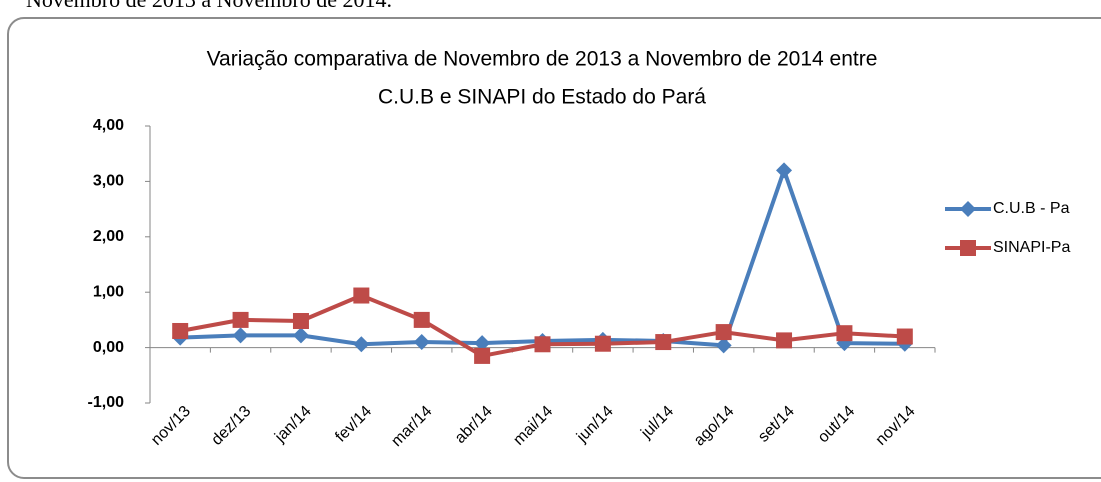  Describe the element at coordinates (1031, 247) in the screenshot. I see `legend-label: SINAPI-Pa` at that location.